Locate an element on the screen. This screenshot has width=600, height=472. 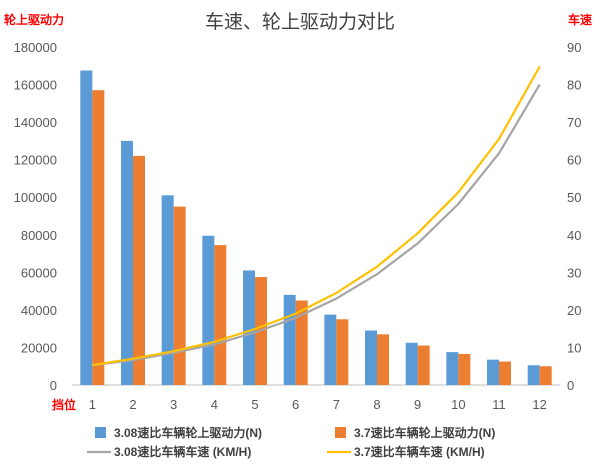
x-axis-ticks: 1 2 3 4 5 6 7 8 9 10 11 12 is located at coordinates (318, 404).